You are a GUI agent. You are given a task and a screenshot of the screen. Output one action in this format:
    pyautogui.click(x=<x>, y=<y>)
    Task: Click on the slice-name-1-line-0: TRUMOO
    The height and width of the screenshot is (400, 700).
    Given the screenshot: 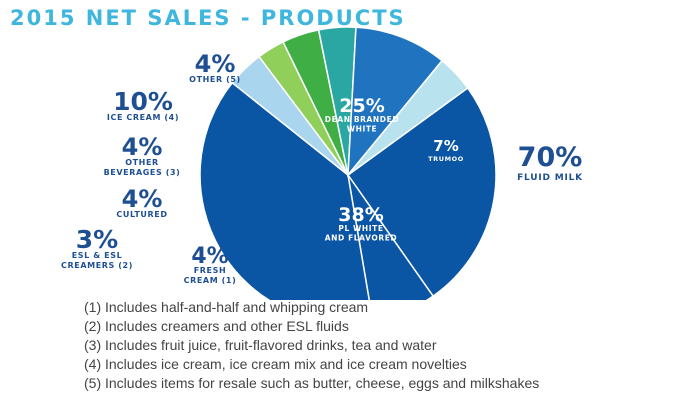 What is the action you would take?
    pyautogui.click(x=446, y=159)
    